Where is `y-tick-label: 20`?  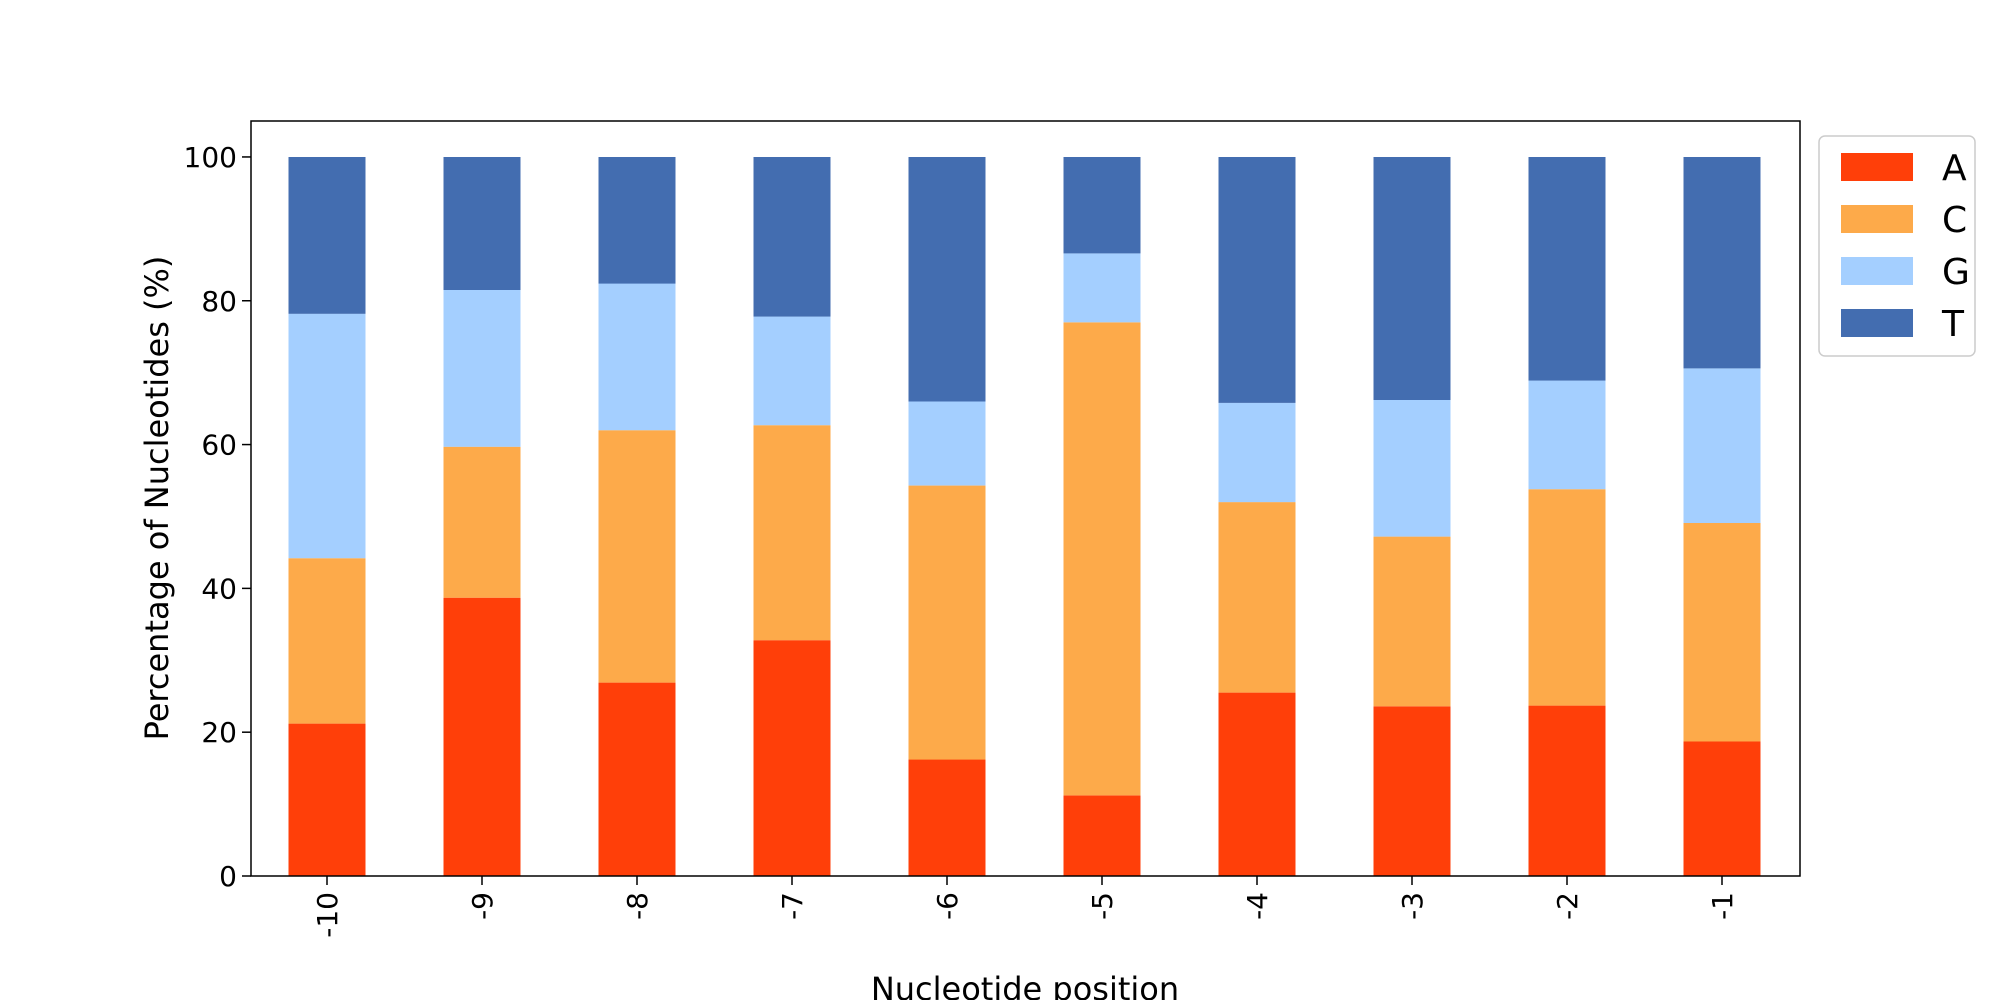 y-tick-label: 20 is located at coordinates (219, 732).